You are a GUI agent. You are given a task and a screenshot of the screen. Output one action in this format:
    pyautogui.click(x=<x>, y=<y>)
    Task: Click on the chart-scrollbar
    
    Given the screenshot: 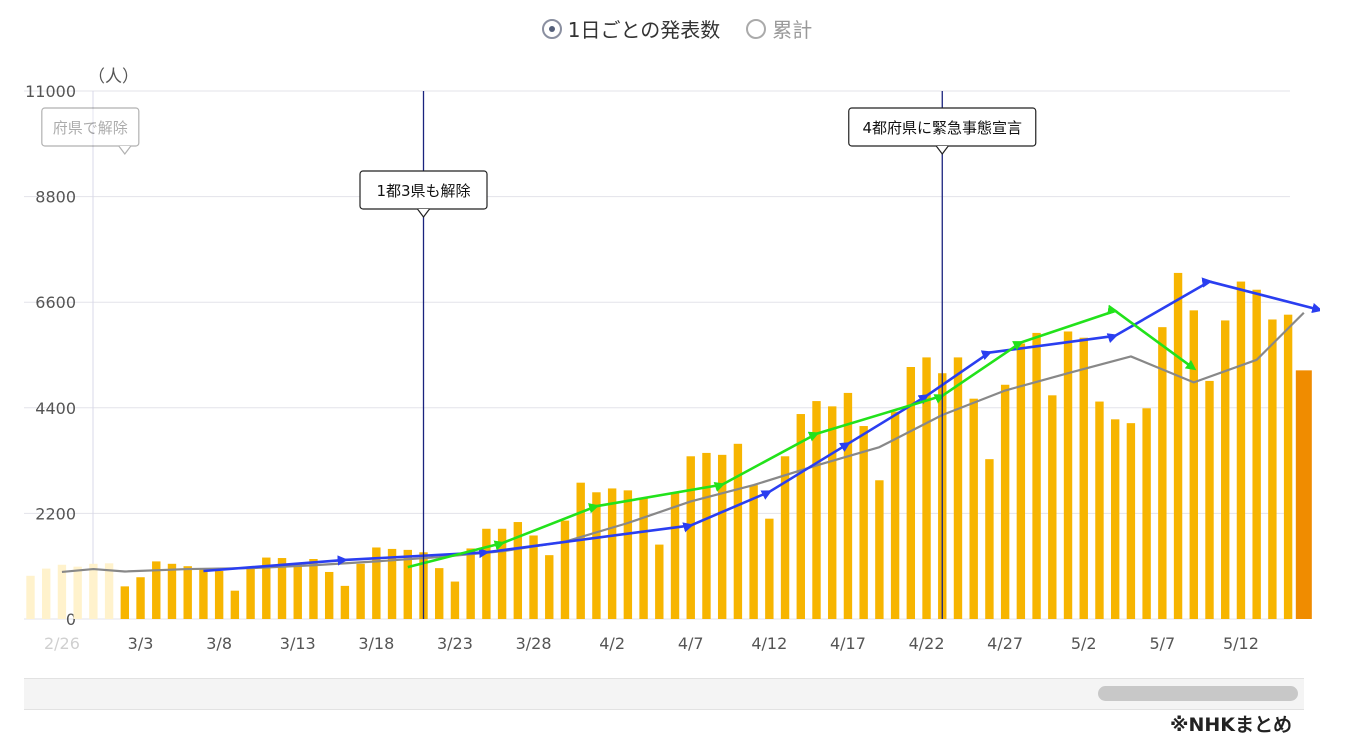 What is the action you would take?
    pyautogui.click(x=664, y=694)
    